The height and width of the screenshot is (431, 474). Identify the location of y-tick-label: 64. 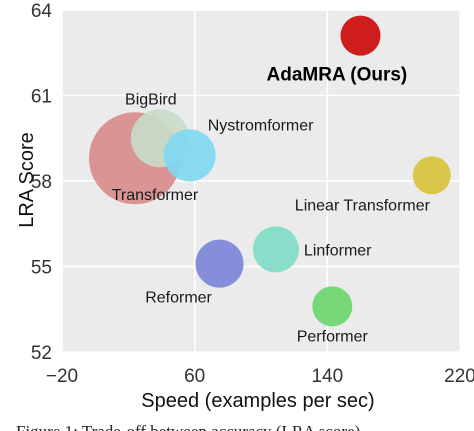
(42, 11).